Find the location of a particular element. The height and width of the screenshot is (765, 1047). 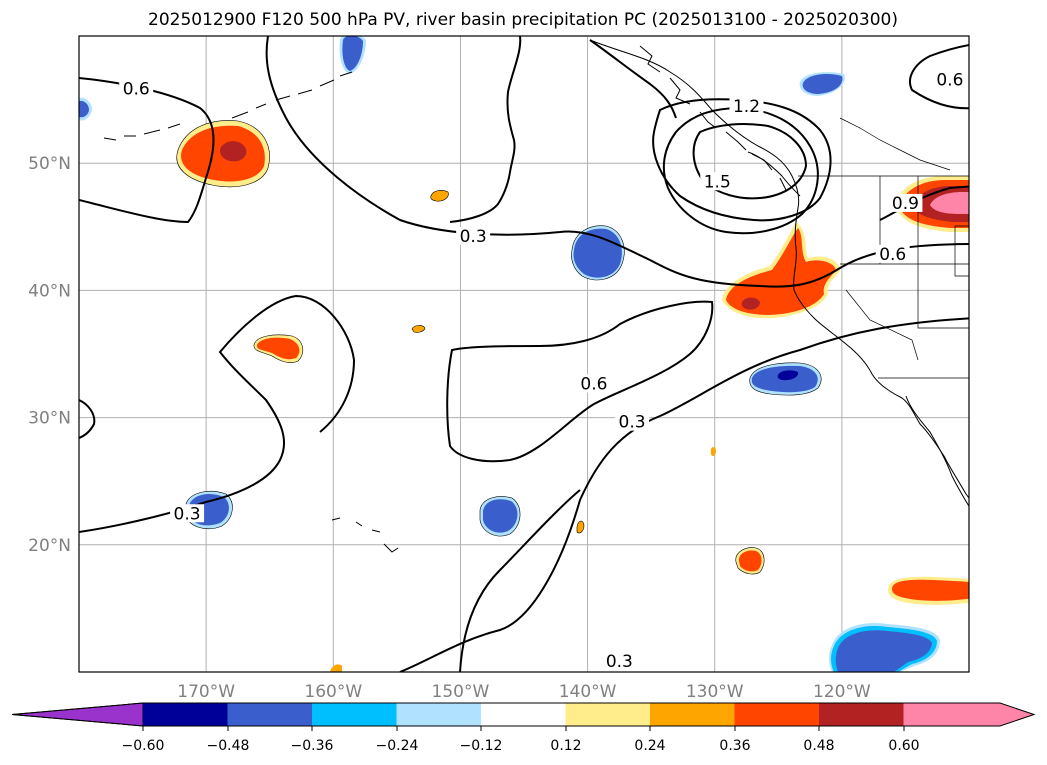

colorbar-over-extension is located at coordinates (969, 714).